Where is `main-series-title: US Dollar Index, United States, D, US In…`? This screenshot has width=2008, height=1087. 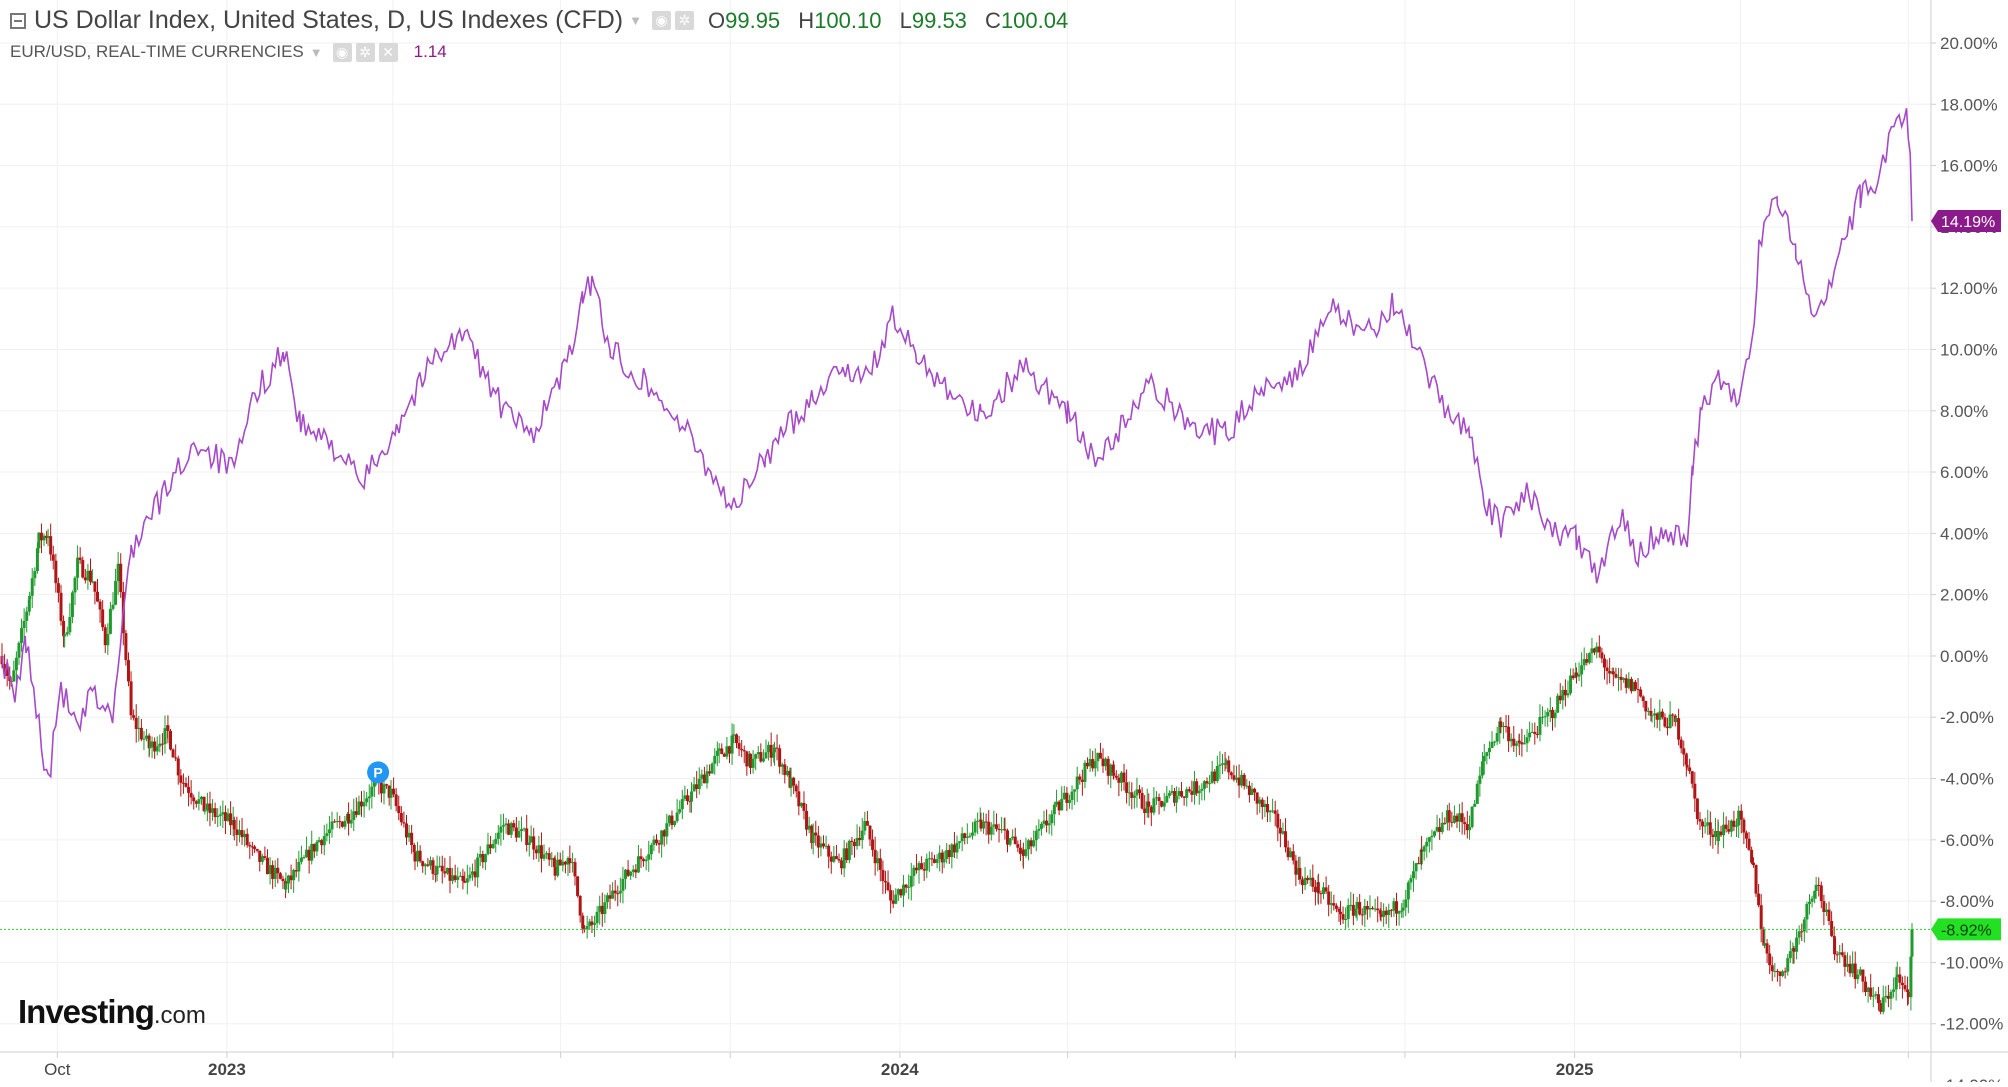
main-series-title: US Dollar Index, United States, D, US In… is located at coordinates (329, 20).